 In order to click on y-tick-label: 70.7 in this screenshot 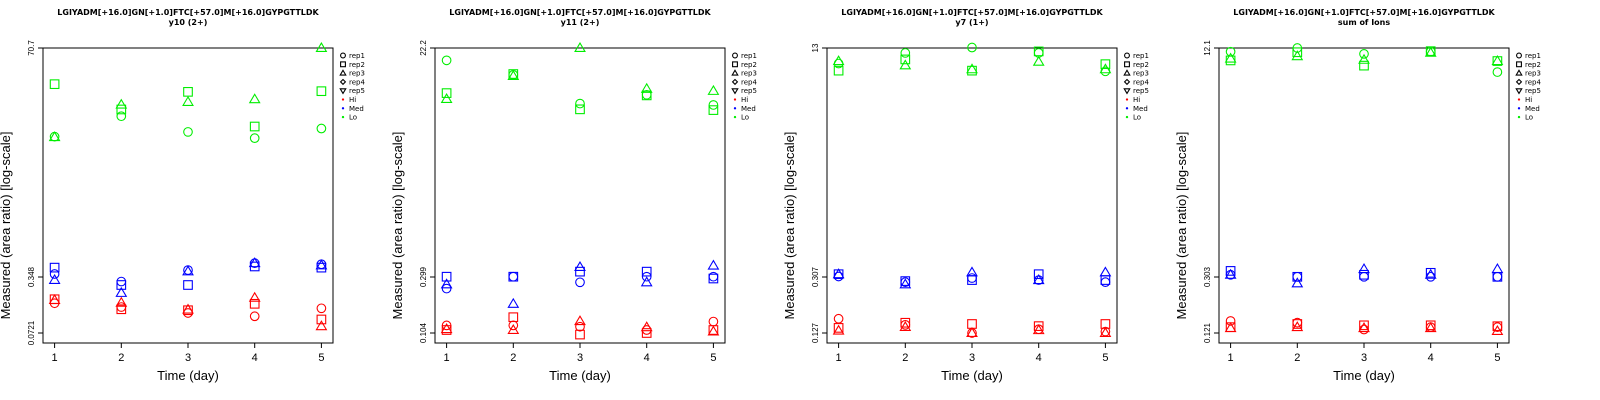, I will do `click(31, 48)`.